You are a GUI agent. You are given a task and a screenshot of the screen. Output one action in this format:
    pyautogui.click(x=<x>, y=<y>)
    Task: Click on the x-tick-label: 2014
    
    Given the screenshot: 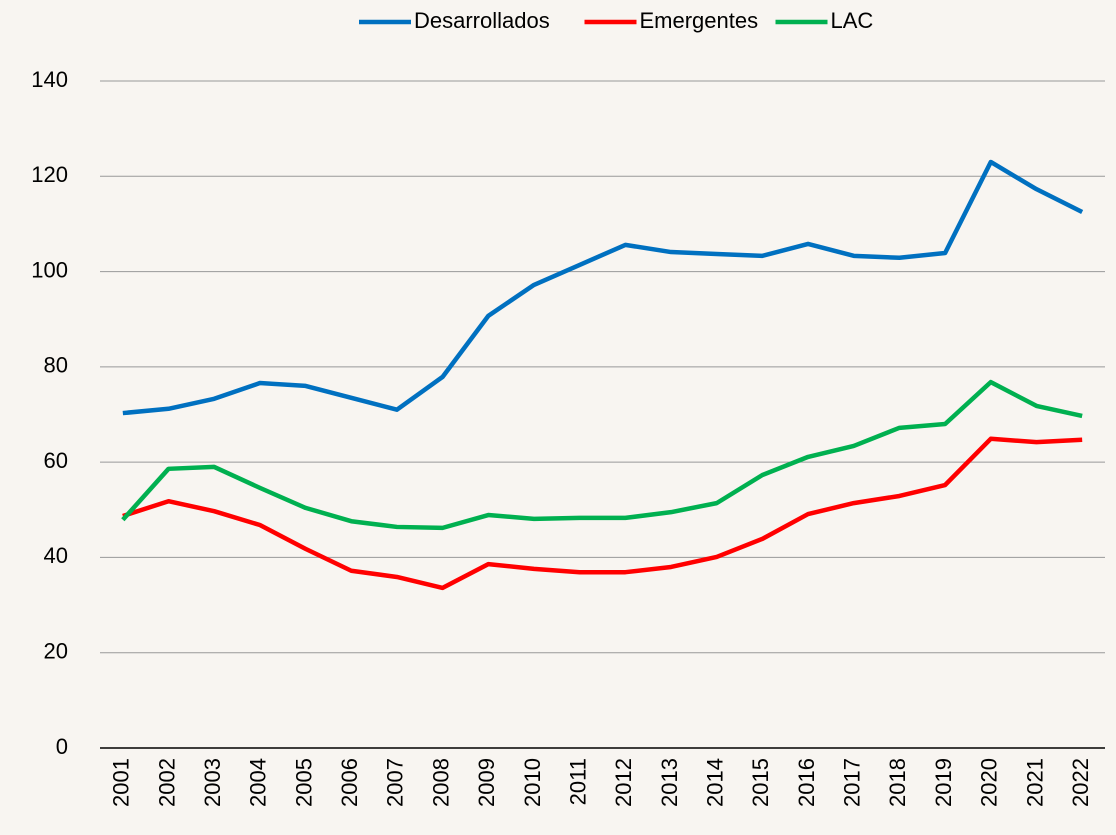 What is the action you would take?
    pyautogui.click(x=715, y=782)
    